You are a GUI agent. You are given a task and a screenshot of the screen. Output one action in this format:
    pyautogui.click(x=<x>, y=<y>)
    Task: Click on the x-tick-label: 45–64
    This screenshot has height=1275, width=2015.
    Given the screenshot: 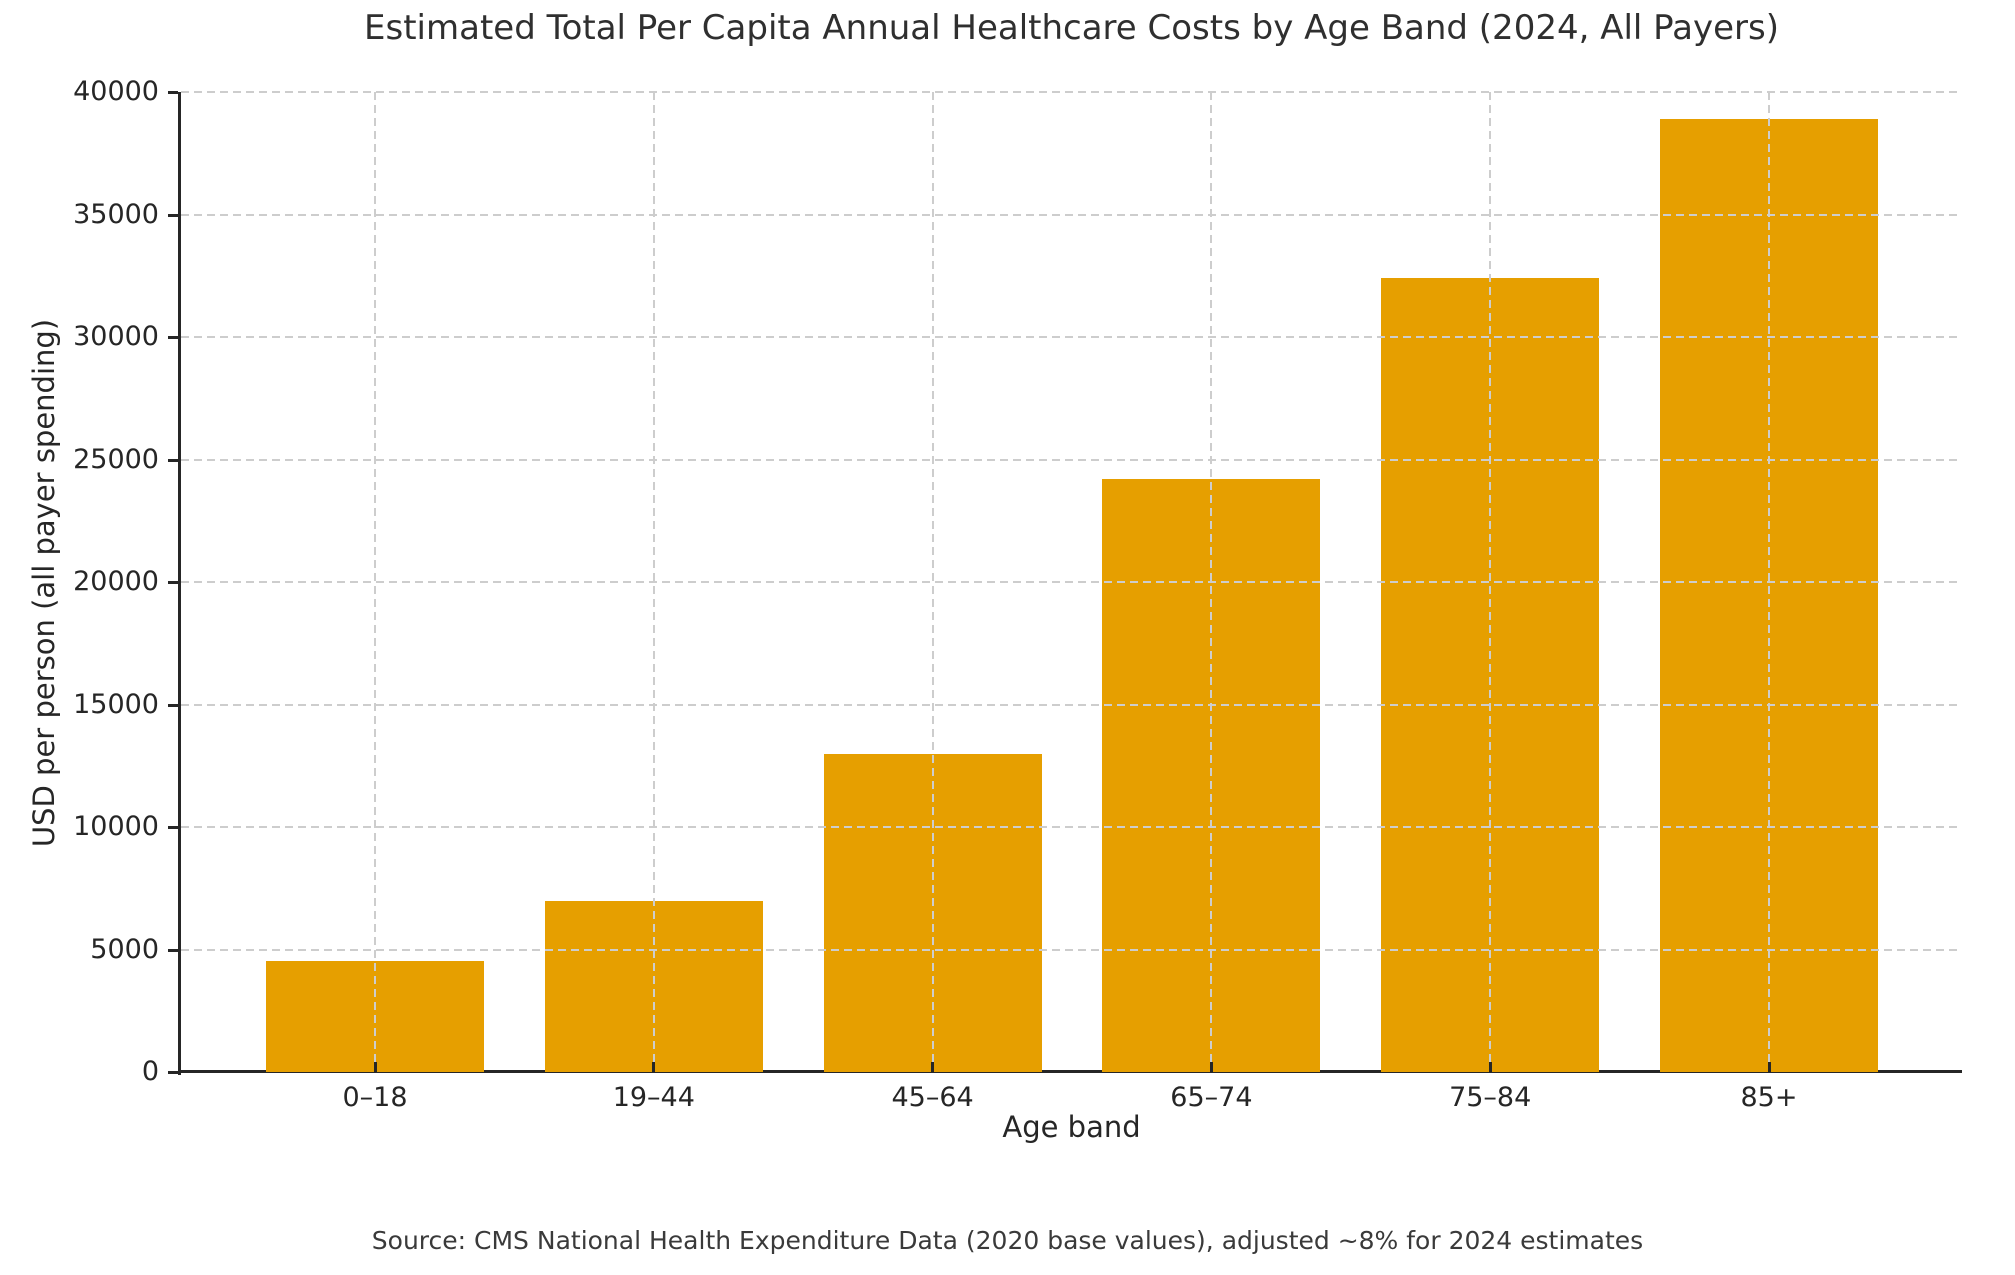 What is the action you would take?
    pyautogui.click(x=932, y=1097)
    